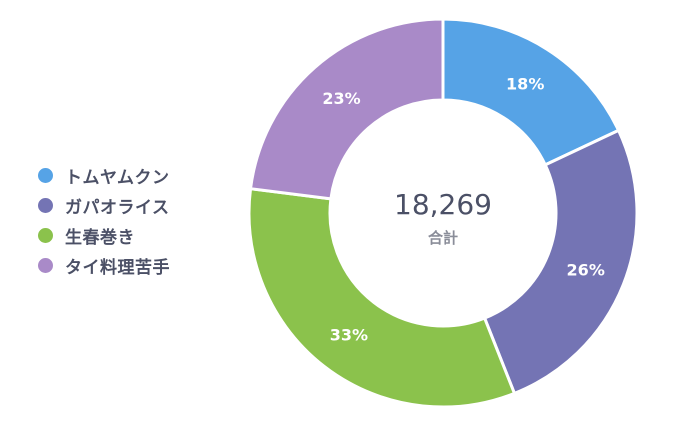 This screenshot has width=699, height=441. I want to click on legend-label-dislike-thai-food: タイ料理苦手, so click(117, 267).